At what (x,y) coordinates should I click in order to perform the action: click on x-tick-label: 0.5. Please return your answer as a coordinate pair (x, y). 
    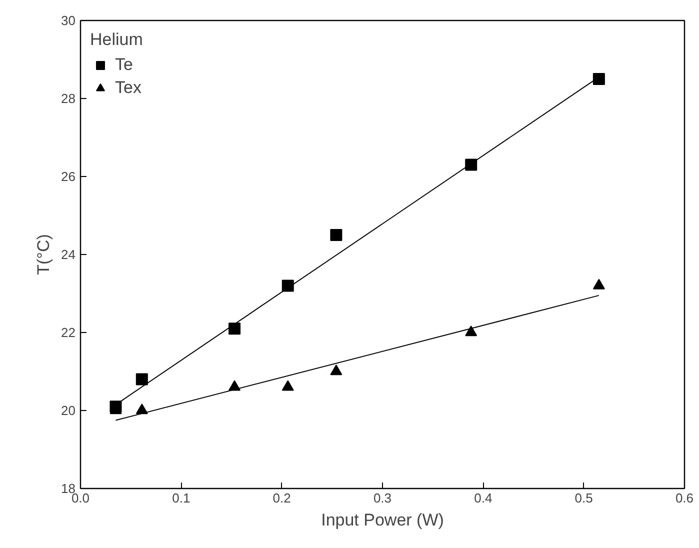
    Looking at the image, I should click on (583, 498).